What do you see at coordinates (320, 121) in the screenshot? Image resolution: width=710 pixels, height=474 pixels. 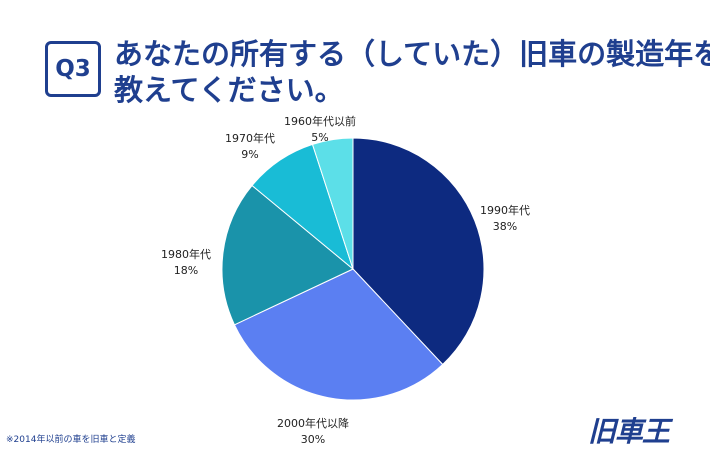 I see `slice-label-4: 1960年代以前` at bounding box center [320, 121].